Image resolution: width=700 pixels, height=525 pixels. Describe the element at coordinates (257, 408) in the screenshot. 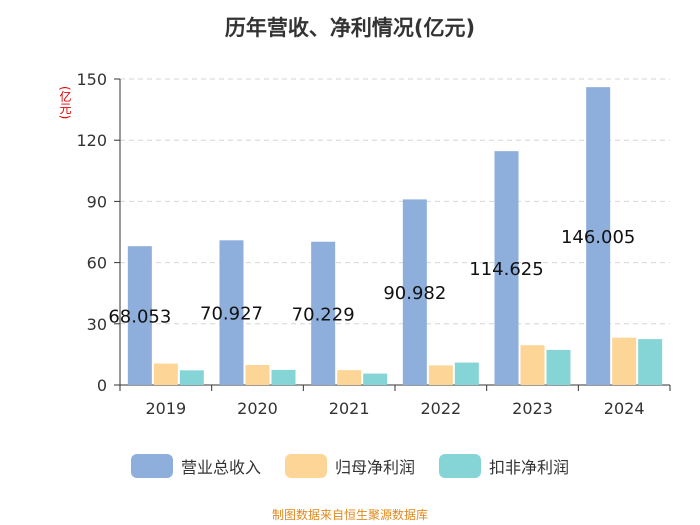

I see `x-tick-label: 2020` at that location.